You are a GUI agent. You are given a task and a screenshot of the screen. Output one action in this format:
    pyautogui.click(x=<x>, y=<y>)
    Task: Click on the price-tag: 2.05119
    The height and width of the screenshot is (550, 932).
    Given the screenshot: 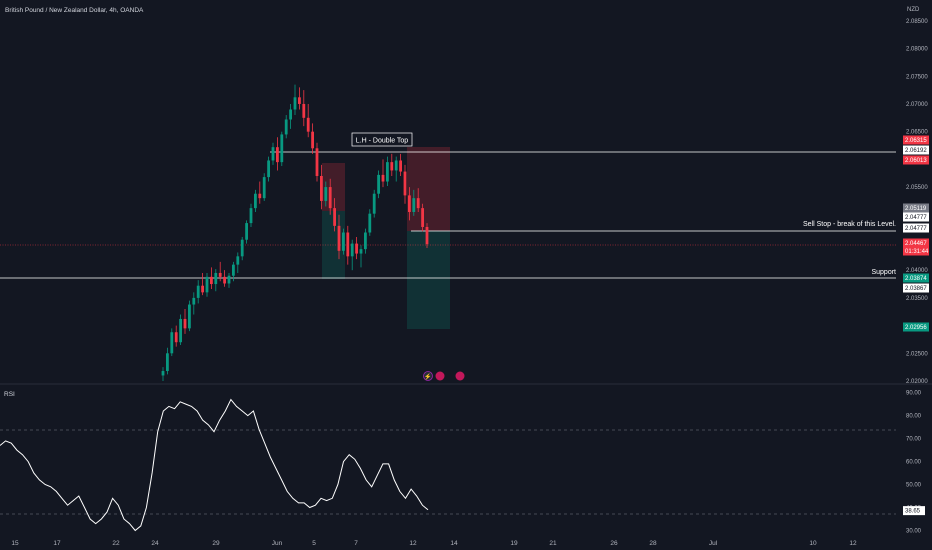 What is the action you would take?
    pyautogui.click(x=916, y=208)
    